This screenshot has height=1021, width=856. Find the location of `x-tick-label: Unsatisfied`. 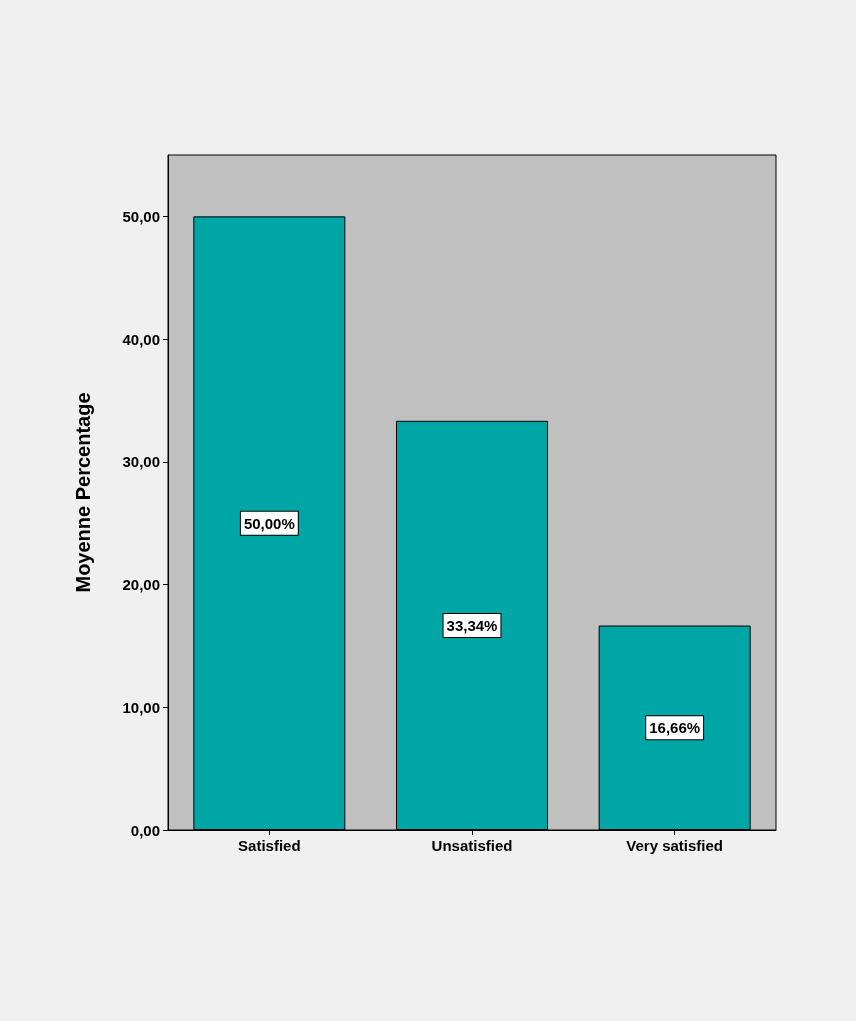

x-tick-label: Unsatisfied is located at coordinates (472, 845).